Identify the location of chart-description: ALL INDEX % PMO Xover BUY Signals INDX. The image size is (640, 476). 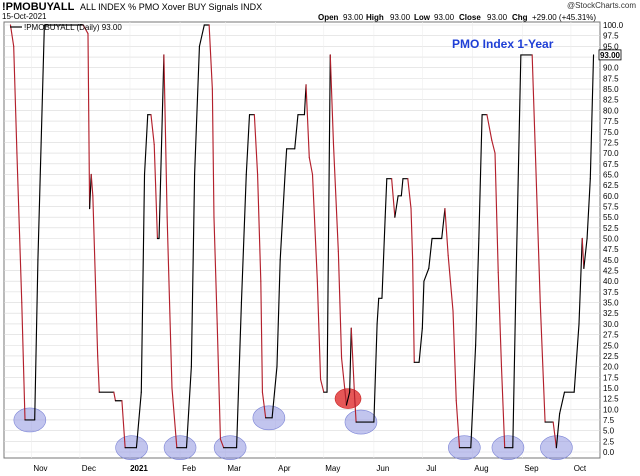
(171, 7).